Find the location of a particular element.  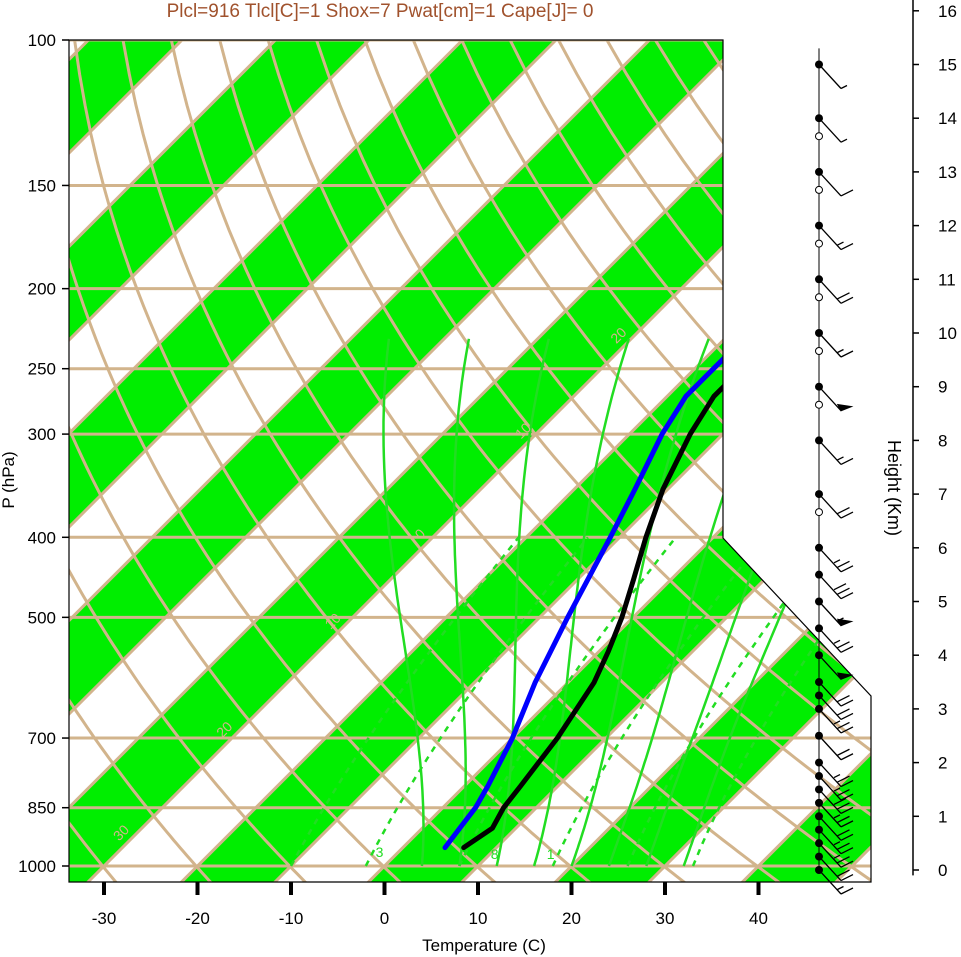

dry-adiabat-label: 50 is located at coordinates (894, 47).